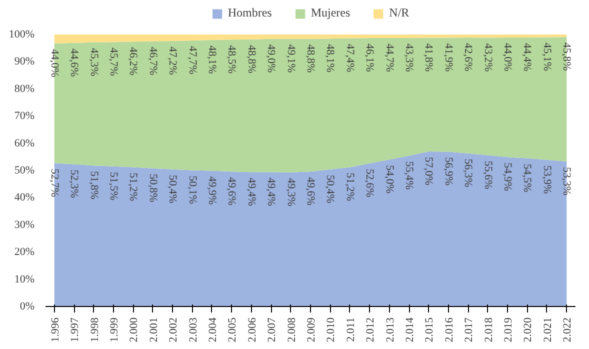 The image size is (589, 349). Describe the element at coordinates (370, 183) in the screenshot. I see `data-label: 52,6%` at that location.